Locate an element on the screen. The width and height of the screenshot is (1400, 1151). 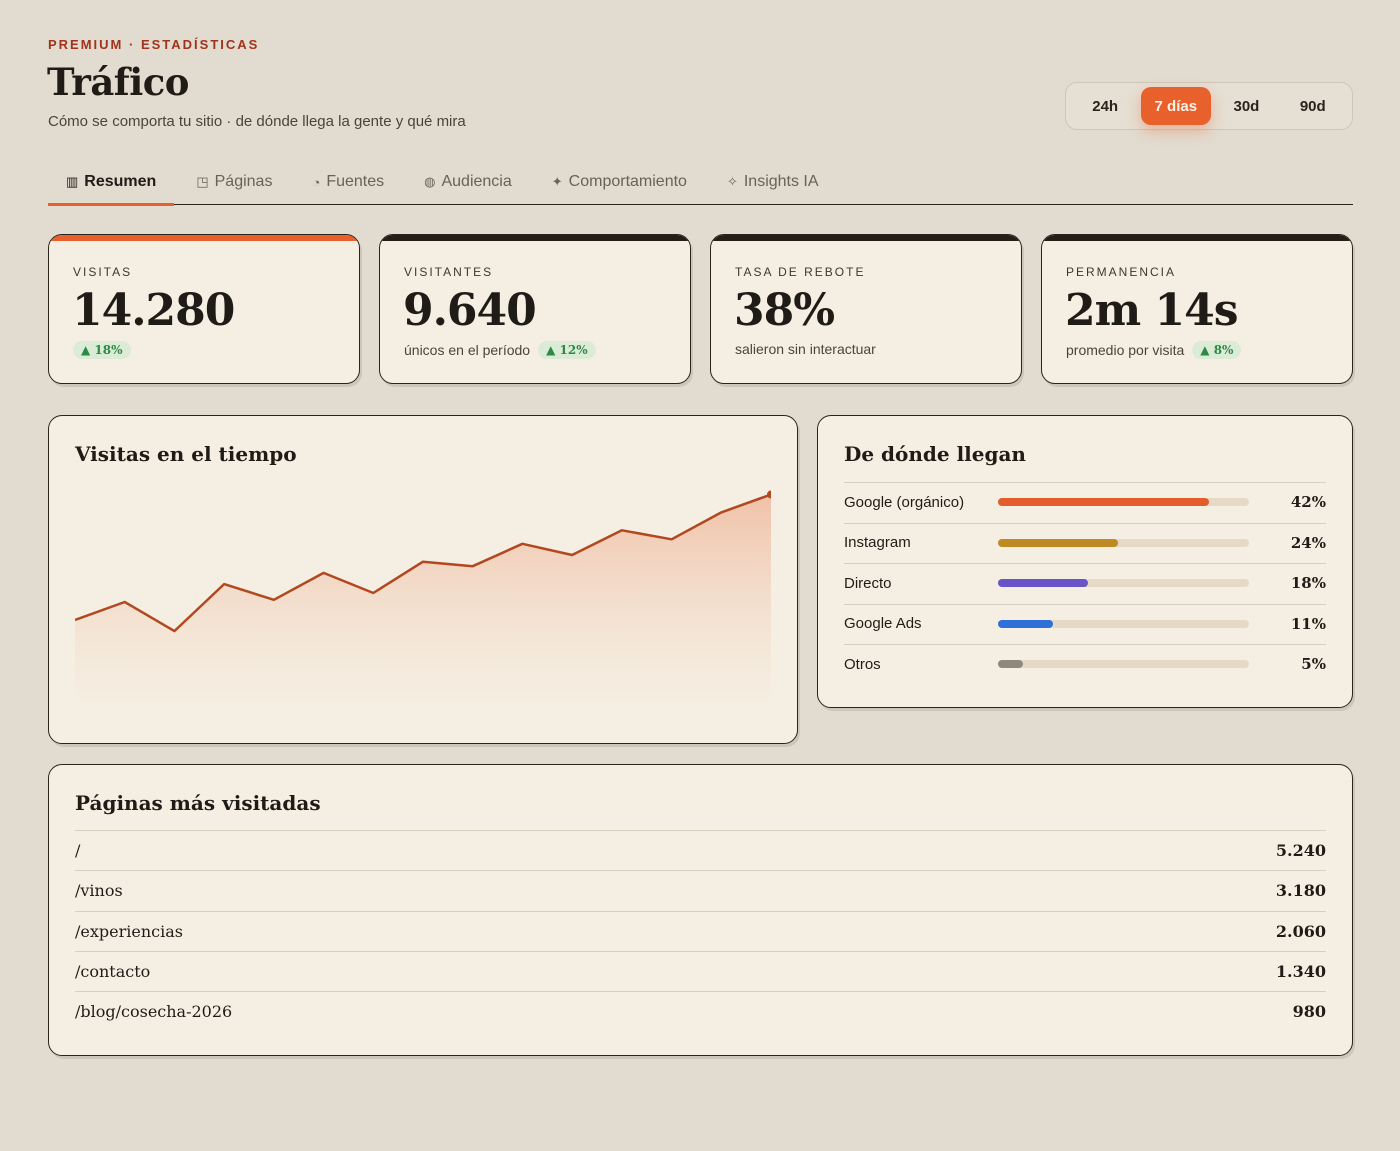
page-path: /contacto is located at coordinates (113, 971).